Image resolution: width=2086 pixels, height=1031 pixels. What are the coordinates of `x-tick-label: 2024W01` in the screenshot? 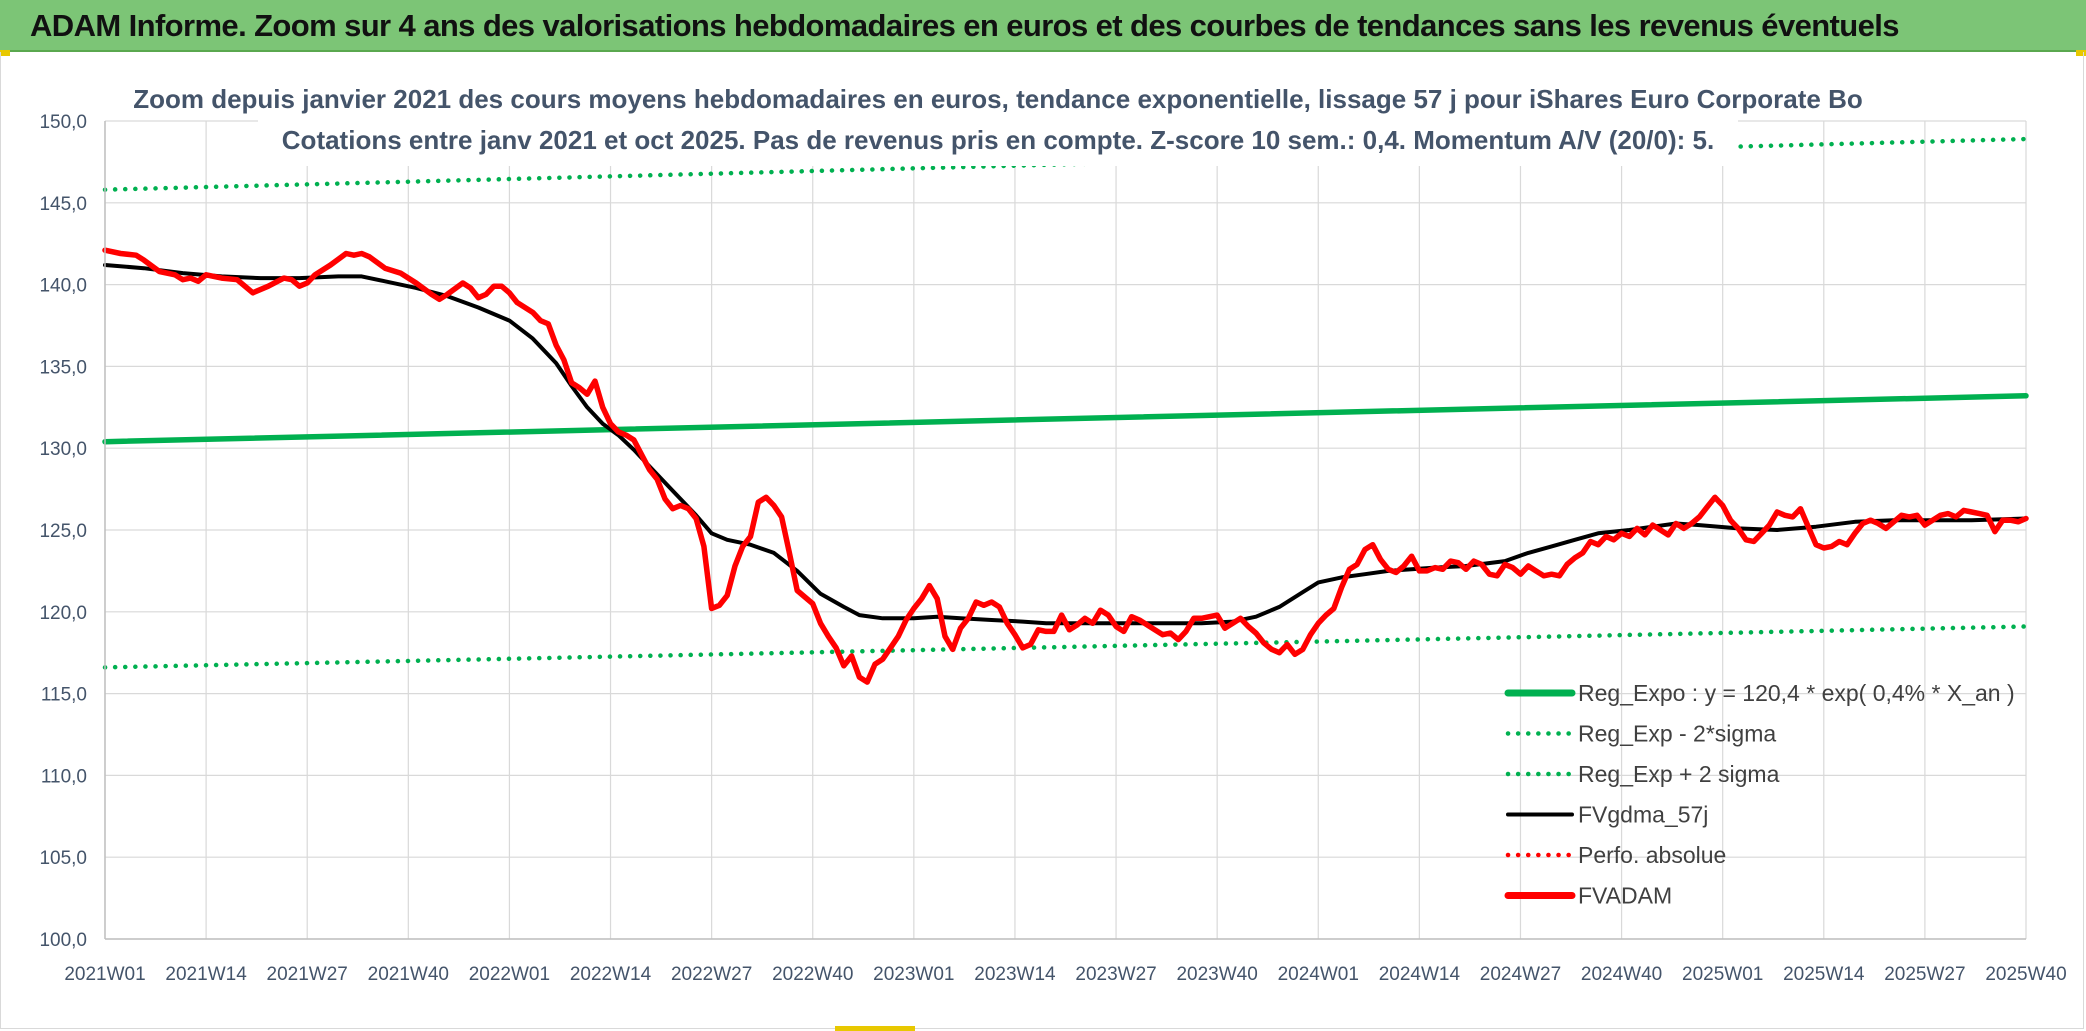 It's located at (1318, 974).